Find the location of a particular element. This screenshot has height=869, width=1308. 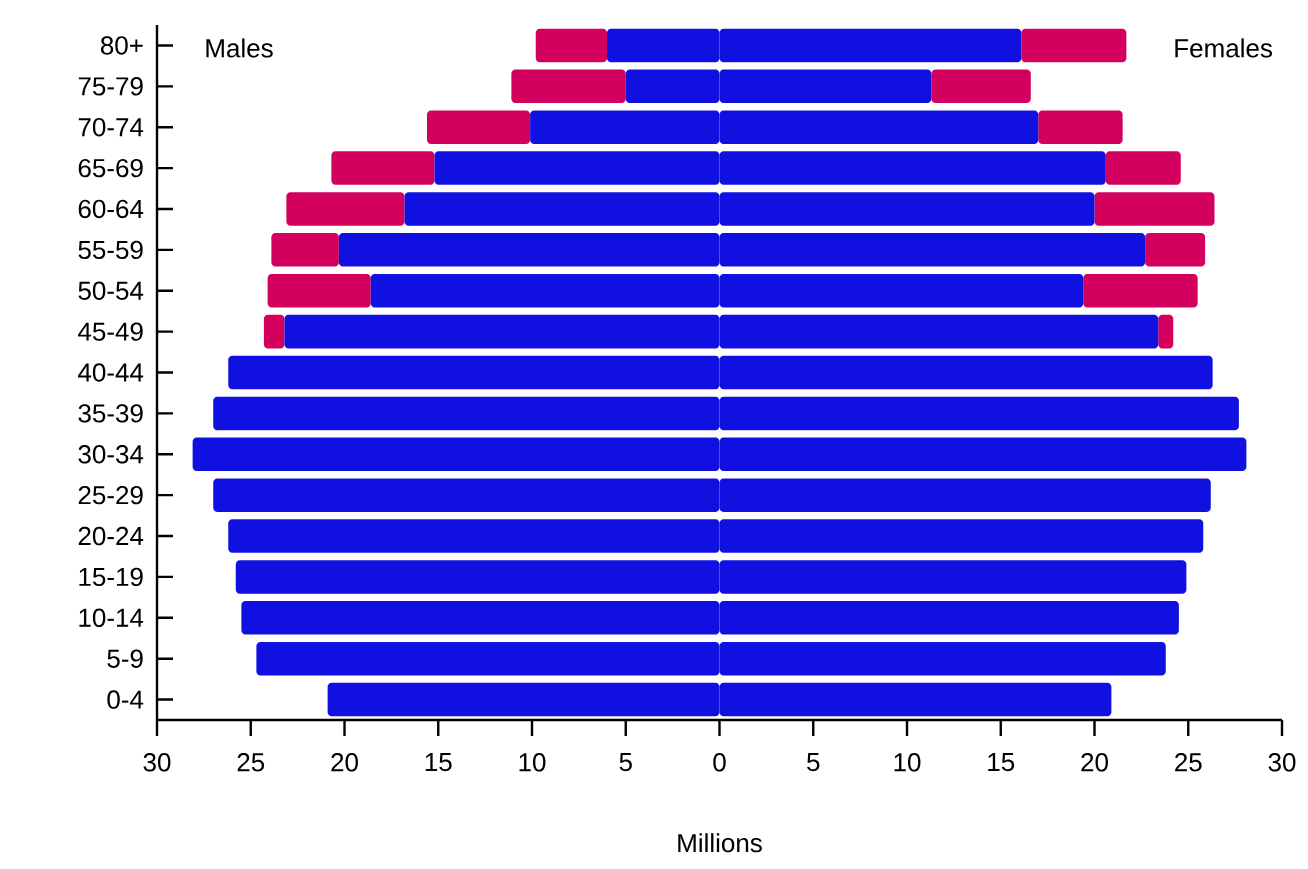

annotation: Females is located at coordinates (1224, 48).